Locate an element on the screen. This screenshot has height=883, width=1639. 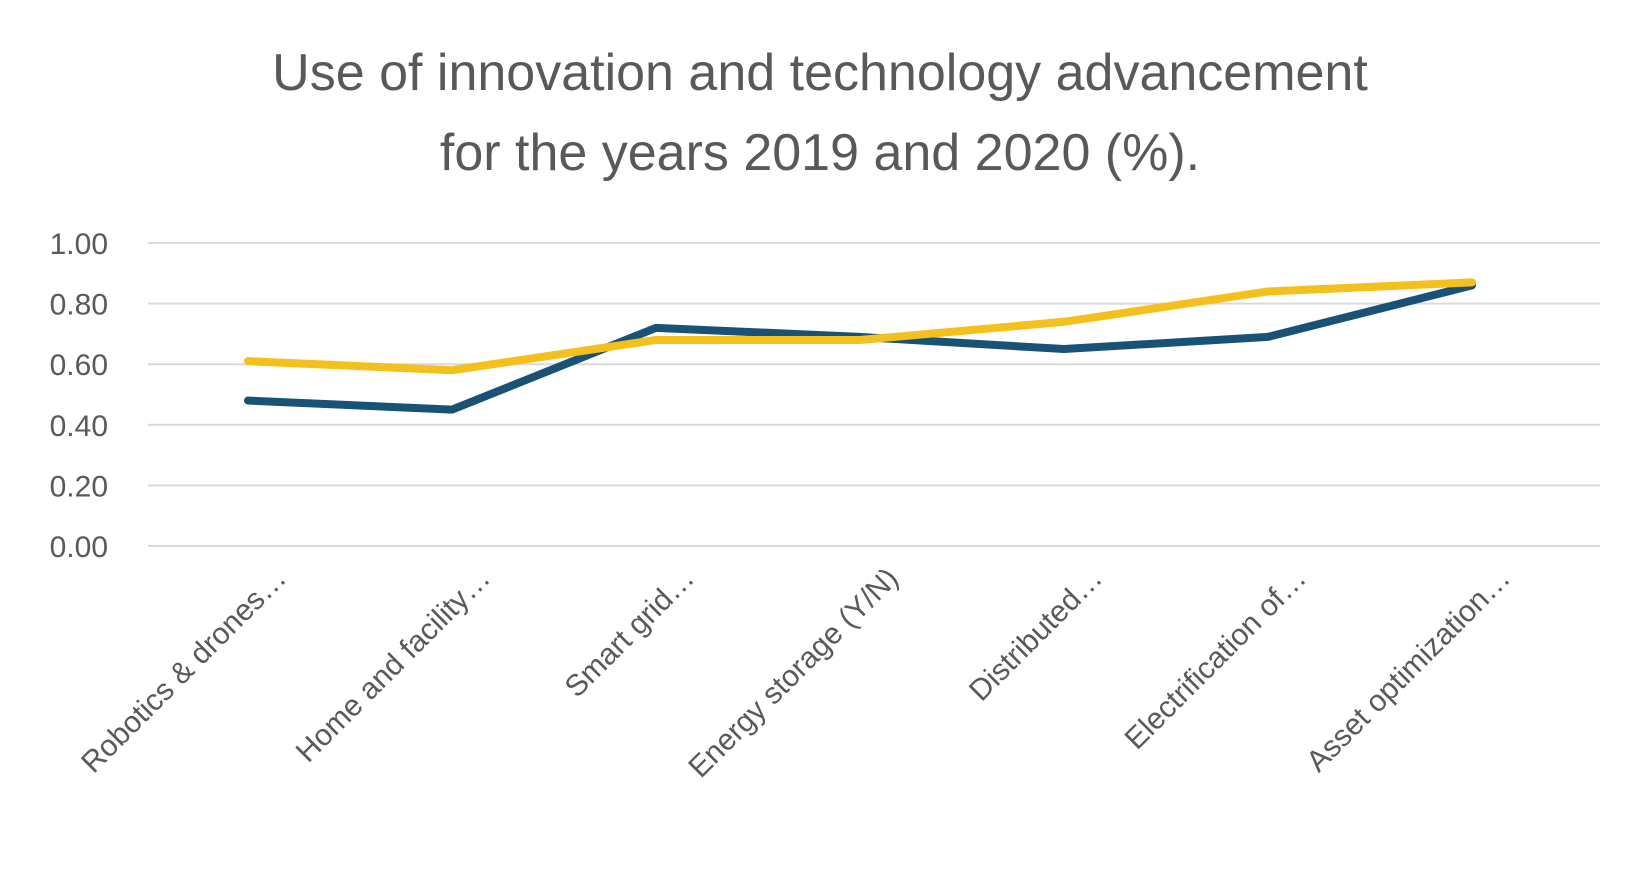
y-tick-label: 0.20 is located at coordinates (79, 486).